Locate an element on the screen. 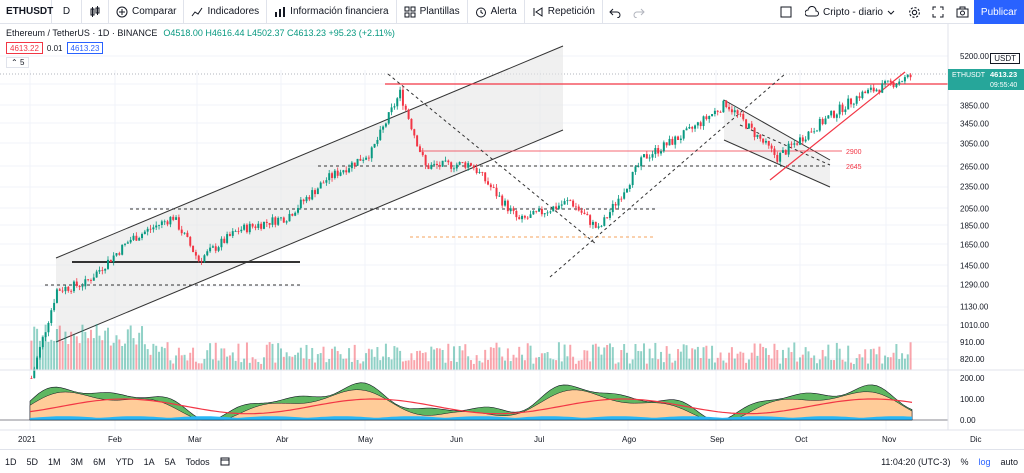  financials-icon is located at coordinates (280, 11).